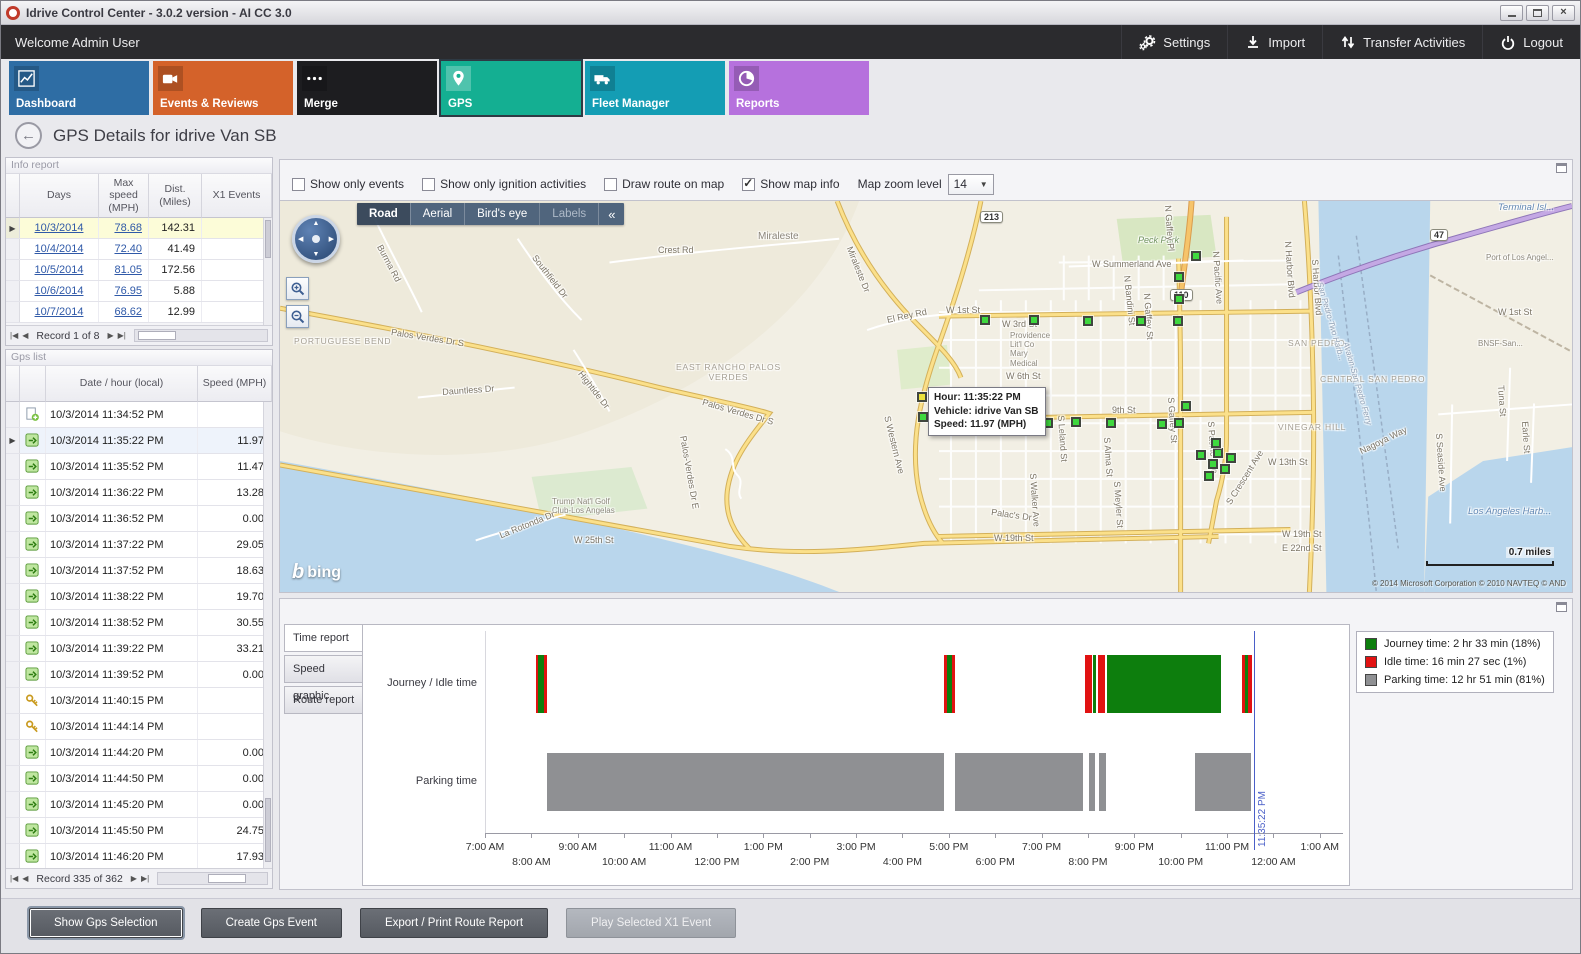 The height and width of the screenshot is (954, 1581). What do you see at coordinates (145, 878) in the screenshot?
I see `last-page-icon: ▶|` at bounding box center [145, 878].